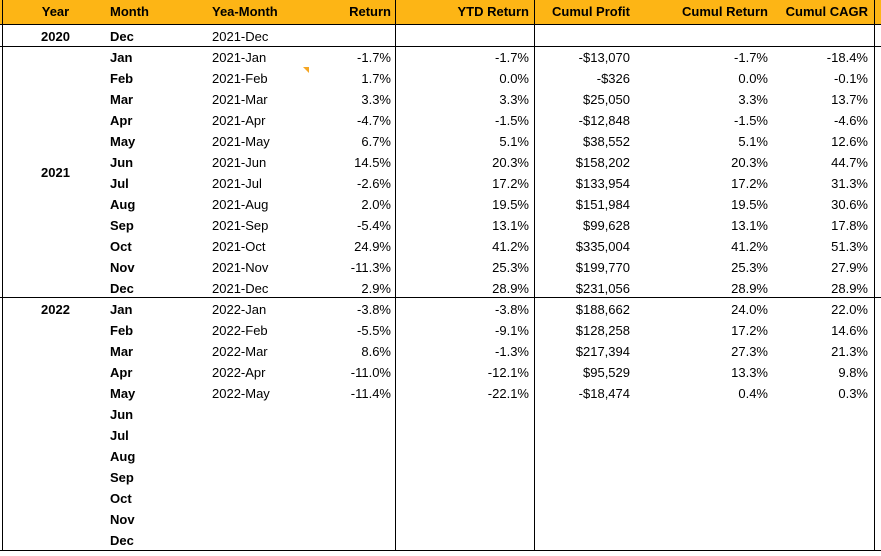 The image size is (881, 556). What do you see at coordinates (851, 120) in the screenshot?
I see `cumul-cagr-cell: -4.6%` at bounding box center [851, 120].